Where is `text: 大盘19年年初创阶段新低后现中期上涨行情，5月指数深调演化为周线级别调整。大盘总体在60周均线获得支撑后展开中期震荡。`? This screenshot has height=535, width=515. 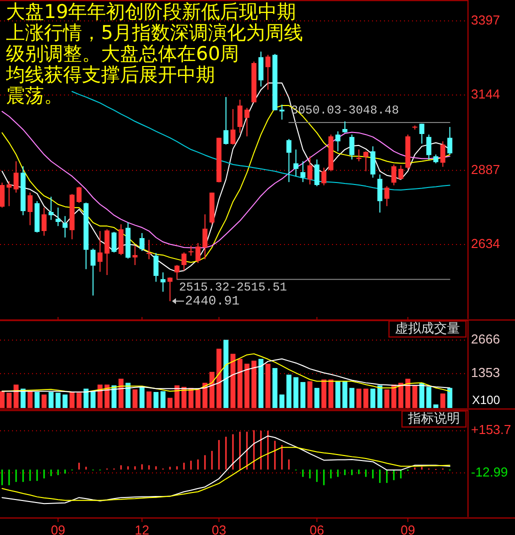 text: 大盘19年年初创阶段新低后现中期上涨行情，5月指数深调演化为周线级别调整。大盘总体在60周均线获得支撑后展开中期震荡。 is located at coordinates (154, 54).